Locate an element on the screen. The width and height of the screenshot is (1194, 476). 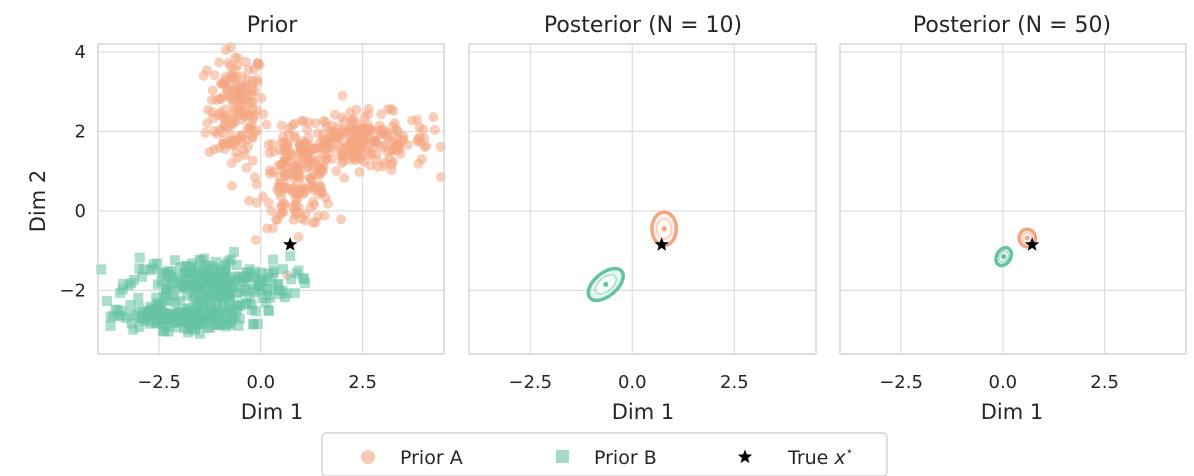
legend: Prior A Prior B True x⋆ is located at coordinates (604, 454).